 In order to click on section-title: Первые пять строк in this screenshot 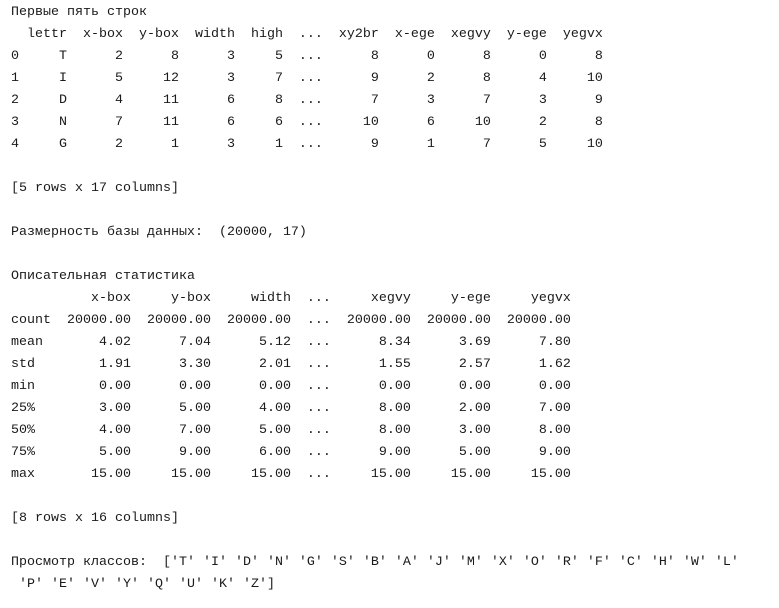, I will do `click(79, 12)`.